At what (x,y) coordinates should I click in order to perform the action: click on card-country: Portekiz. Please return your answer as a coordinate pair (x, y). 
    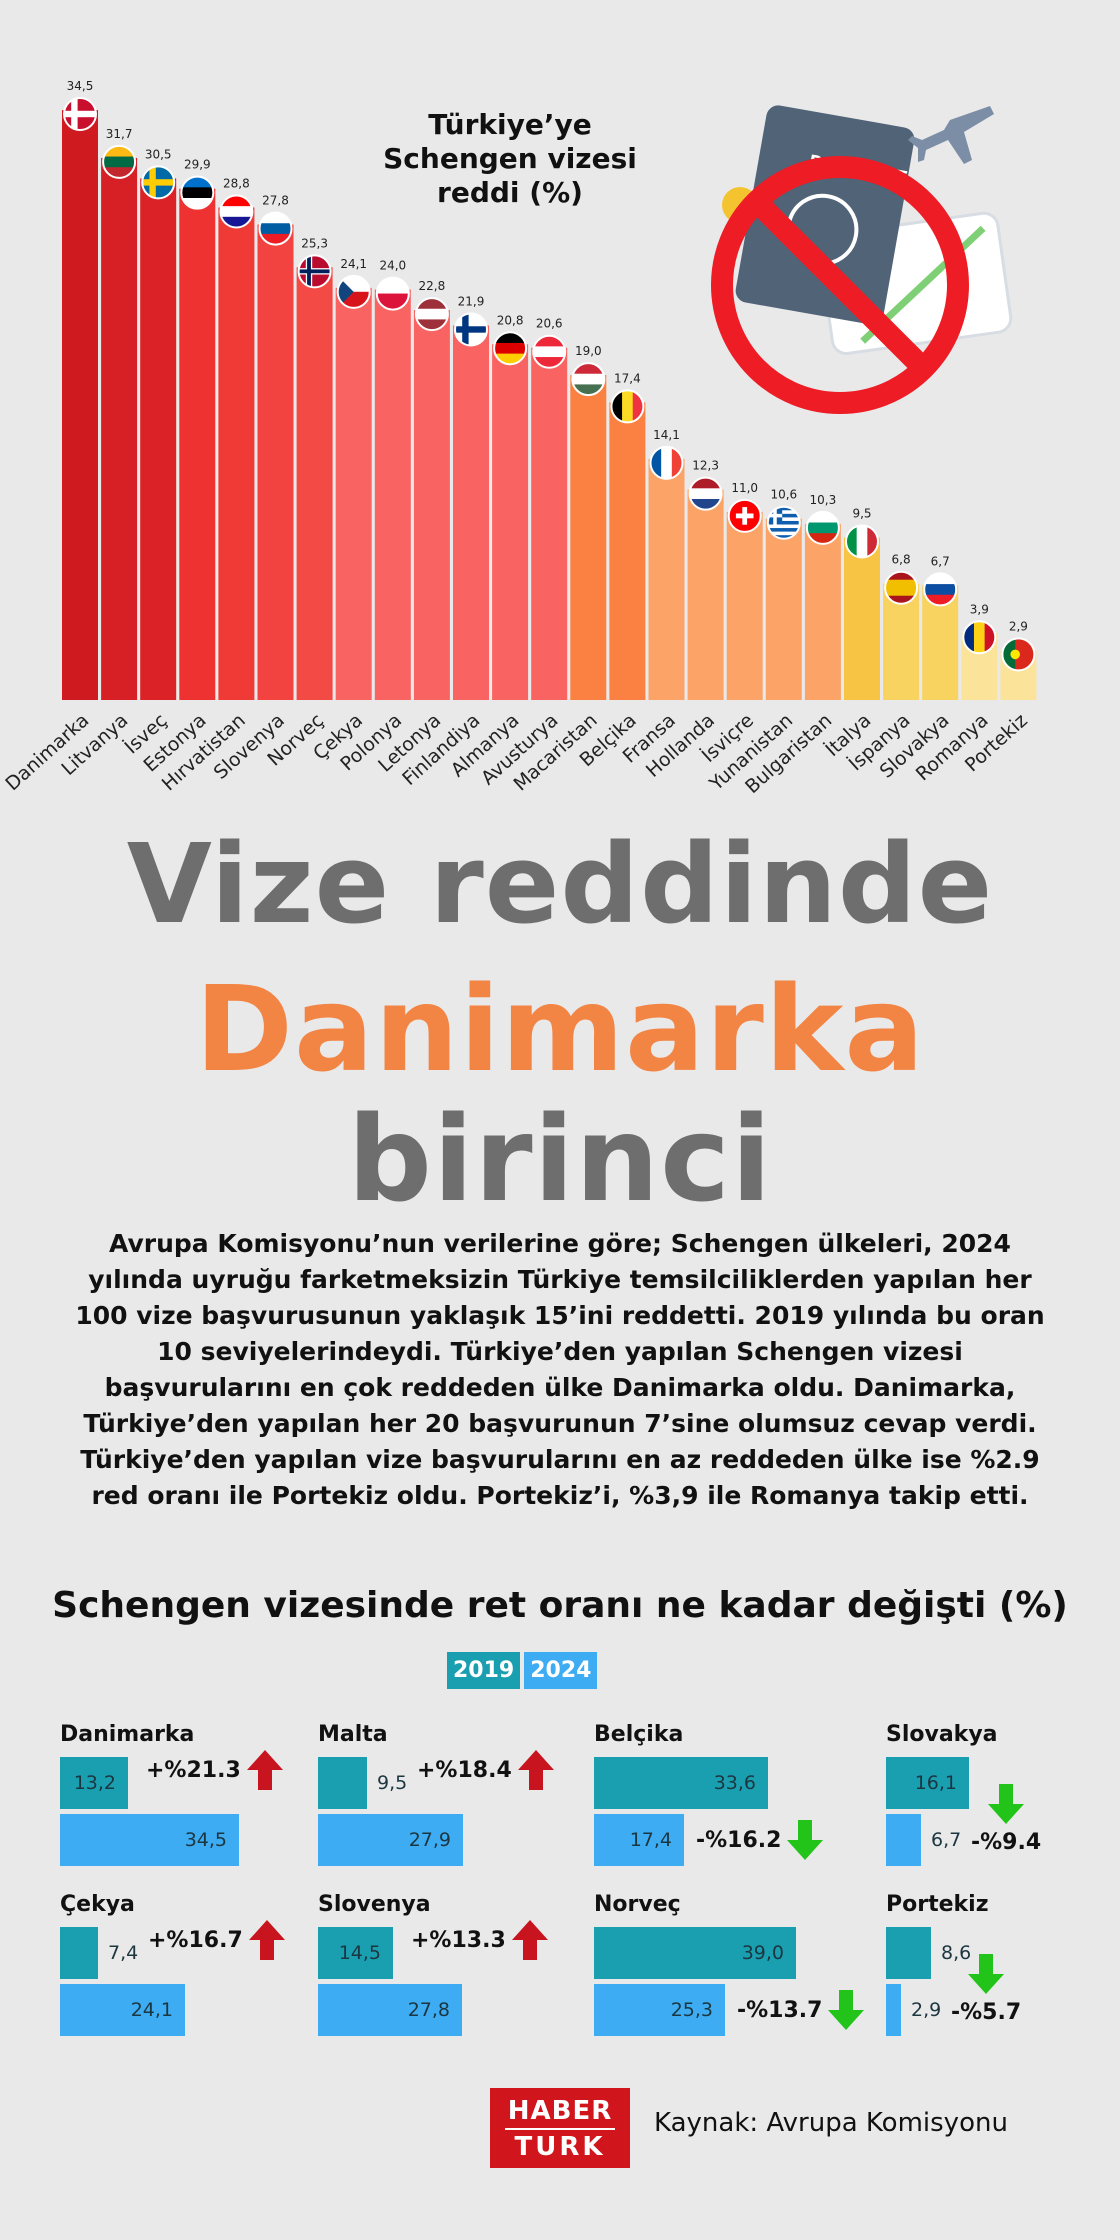
    Looking at the image, I should click on (937, 1904).